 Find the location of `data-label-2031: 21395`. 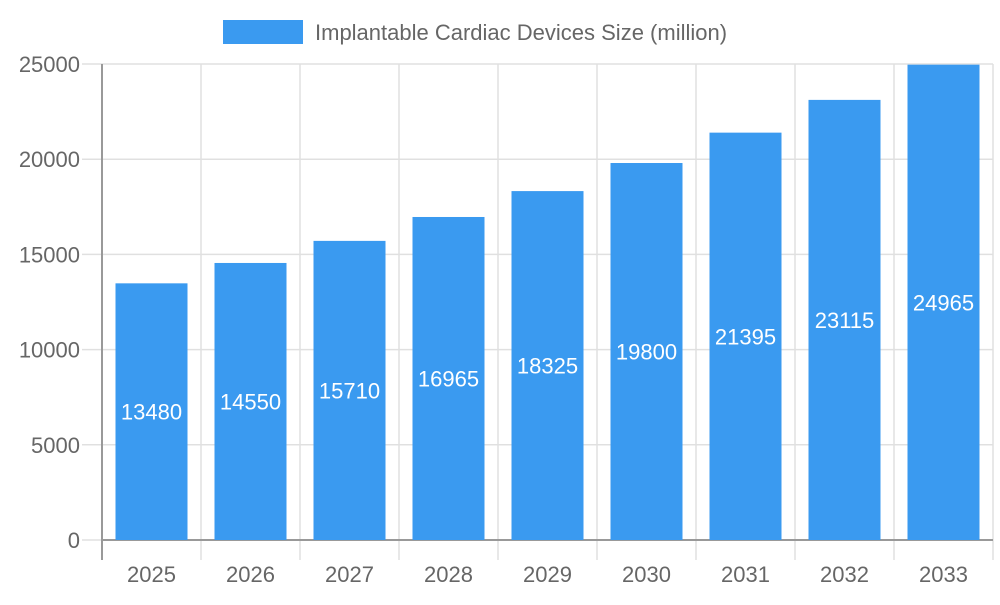

data-label-2031: 21395 is located at coordinates (745, 336).